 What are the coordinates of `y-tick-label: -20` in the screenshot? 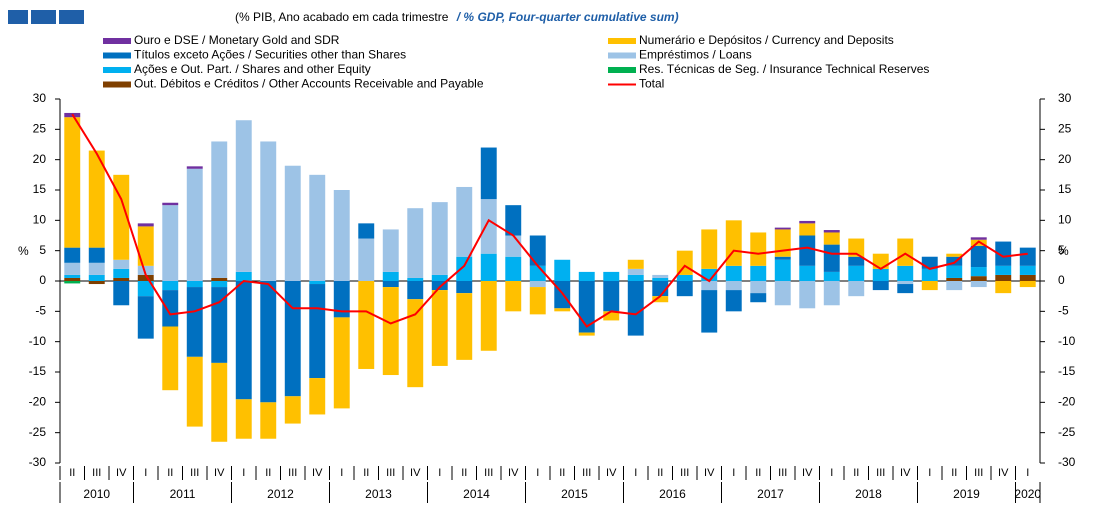 It's located at (38, 402).